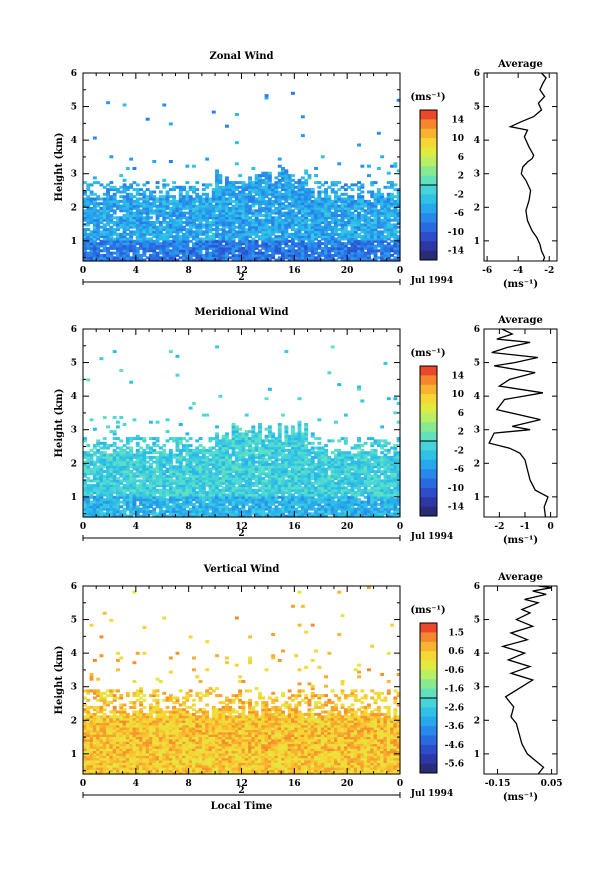  What do you see at coordinates (459, 195) in the screenshot?
I see `colorbar-label: -2` at bounding box center [459, 195].